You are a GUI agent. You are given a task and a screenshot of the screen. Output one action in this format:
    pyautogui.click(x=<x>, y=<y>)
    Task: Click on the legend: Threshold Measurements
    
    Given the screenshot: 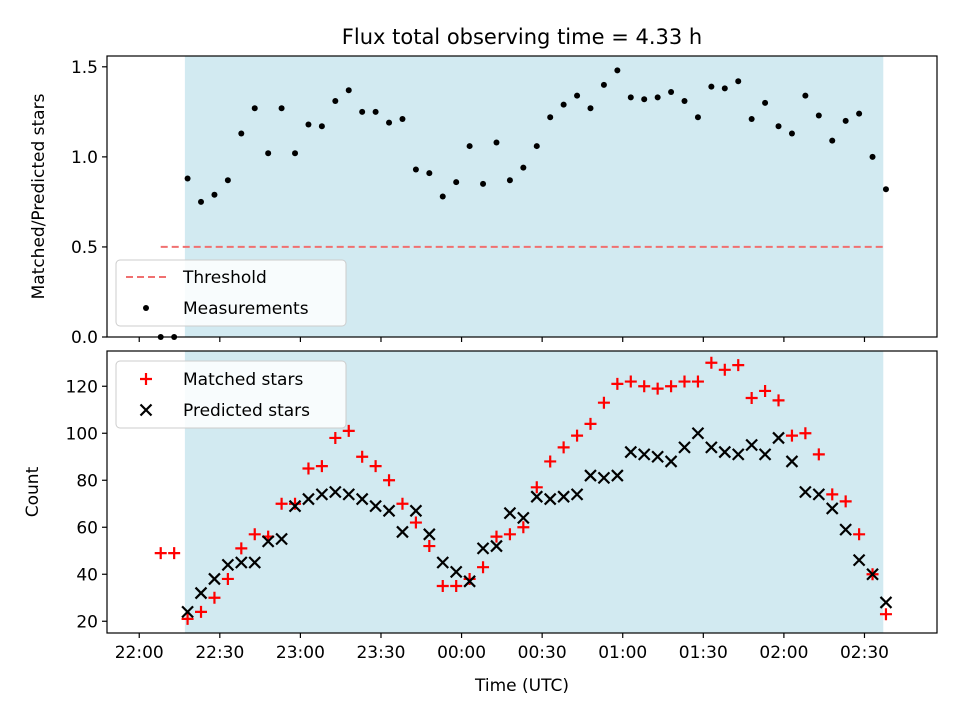 What is the action you would take?
    pyautogui.click(x=231, y=293)
    